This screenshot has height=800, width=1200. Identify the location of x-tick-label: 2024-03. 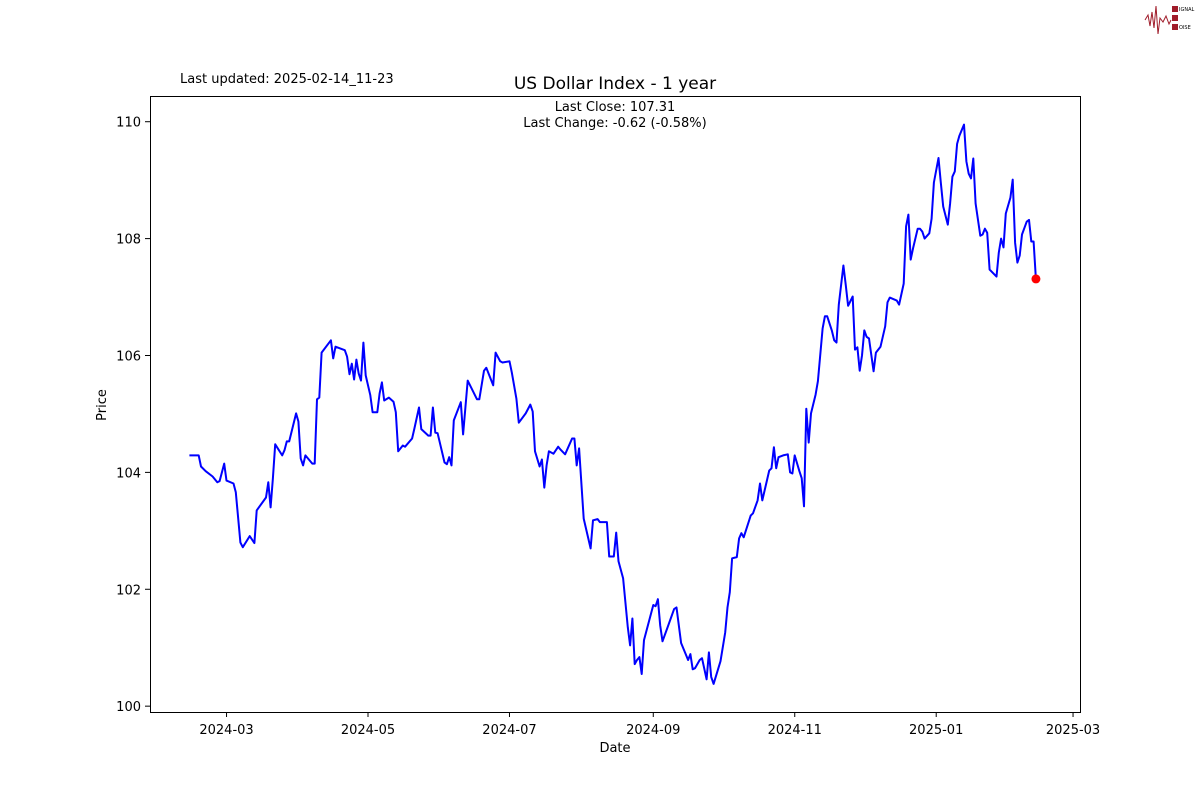
(226, 730).